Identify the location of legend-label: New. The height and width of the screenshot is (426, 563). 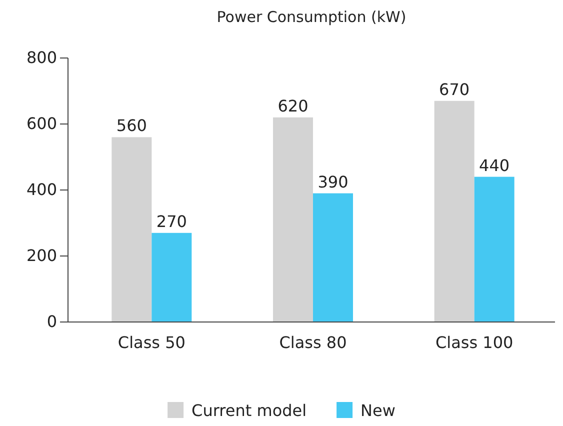
(378, 410).